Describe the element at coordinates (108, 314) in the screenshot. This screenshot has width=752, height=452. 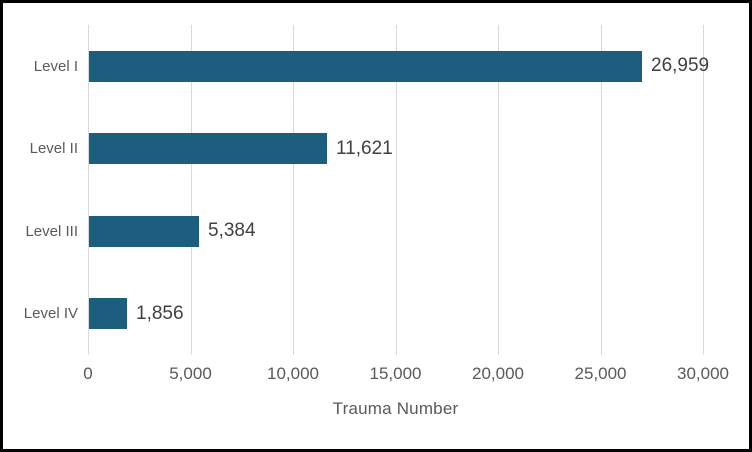
I see `bar-level-iv` at that location.